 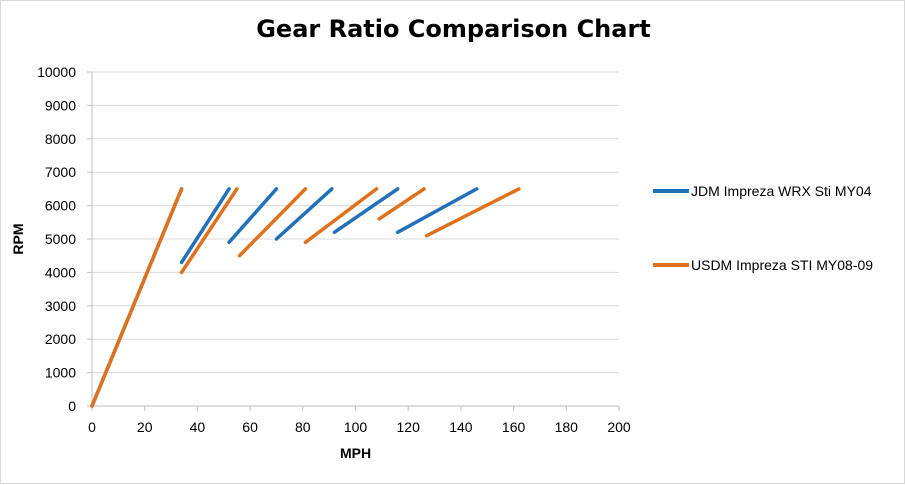 I want to click on legend-item-jdm: JDM Impreza WRX Sti MY04, so click(x=778, y=191).